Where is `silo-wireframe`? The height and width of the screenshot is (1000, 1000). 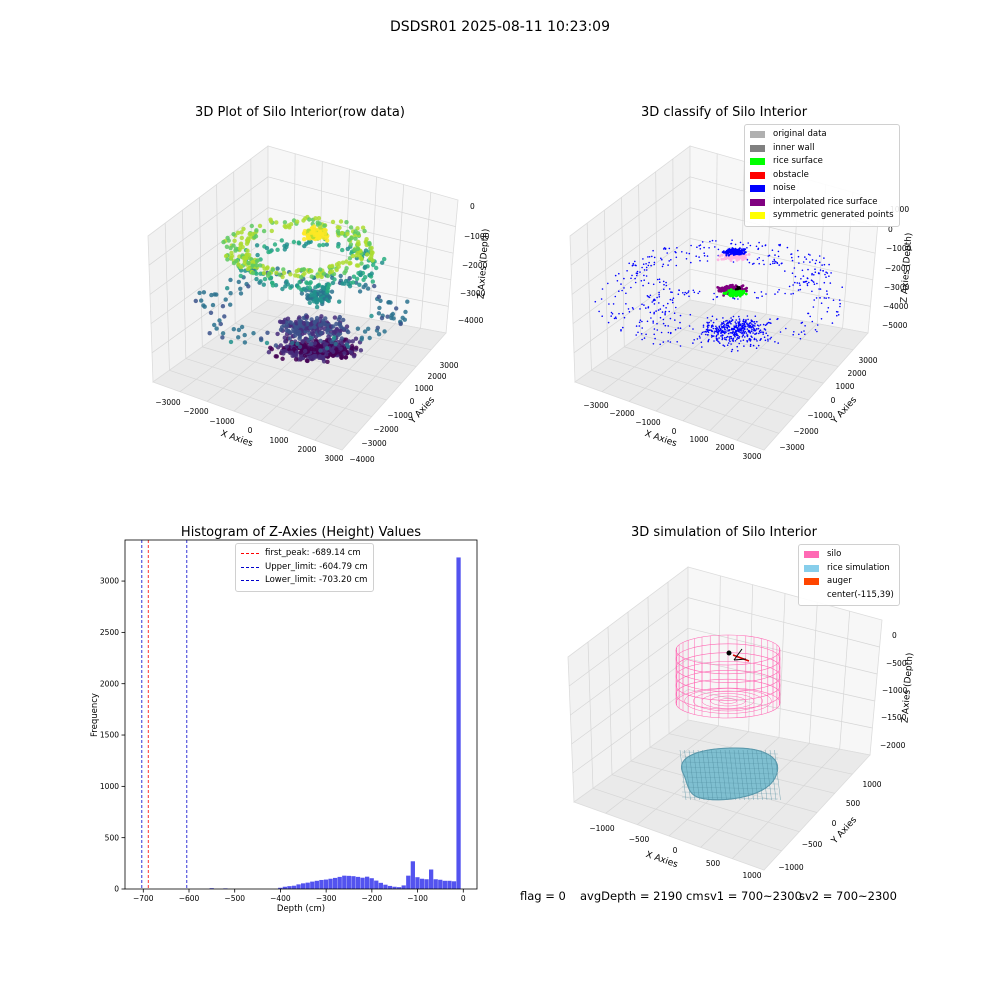
silo-wireframe is located at coordinates (728, 676).